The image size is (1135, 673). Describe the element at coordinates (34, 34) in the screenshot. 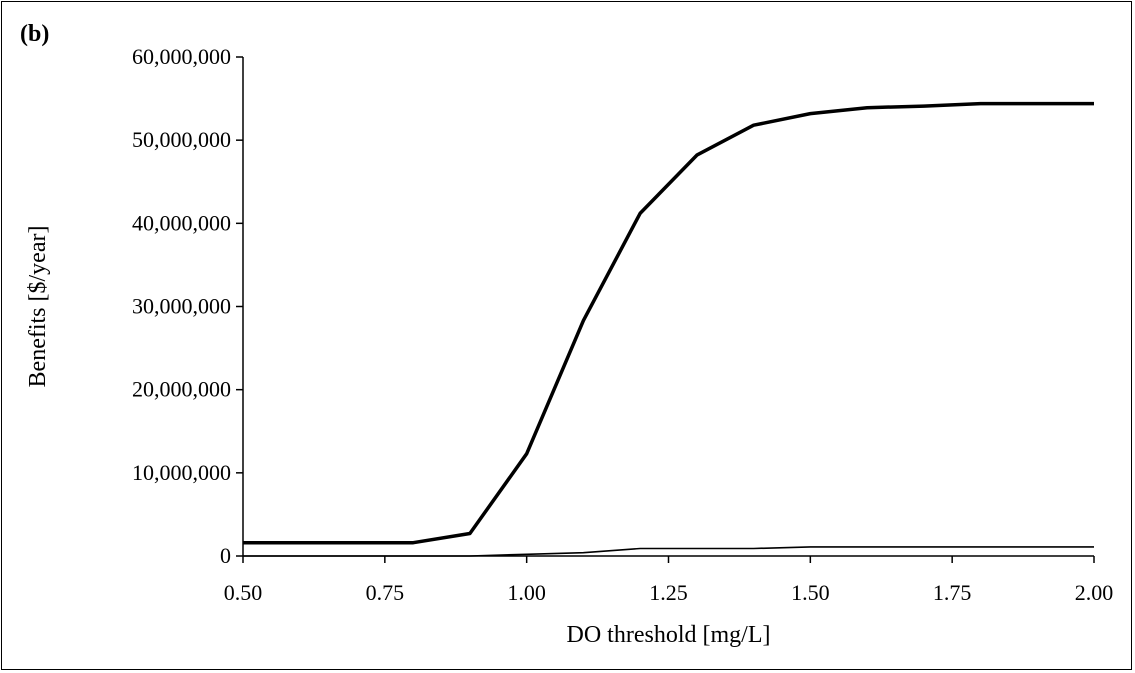

I see `panel-label: (b)` at that location.